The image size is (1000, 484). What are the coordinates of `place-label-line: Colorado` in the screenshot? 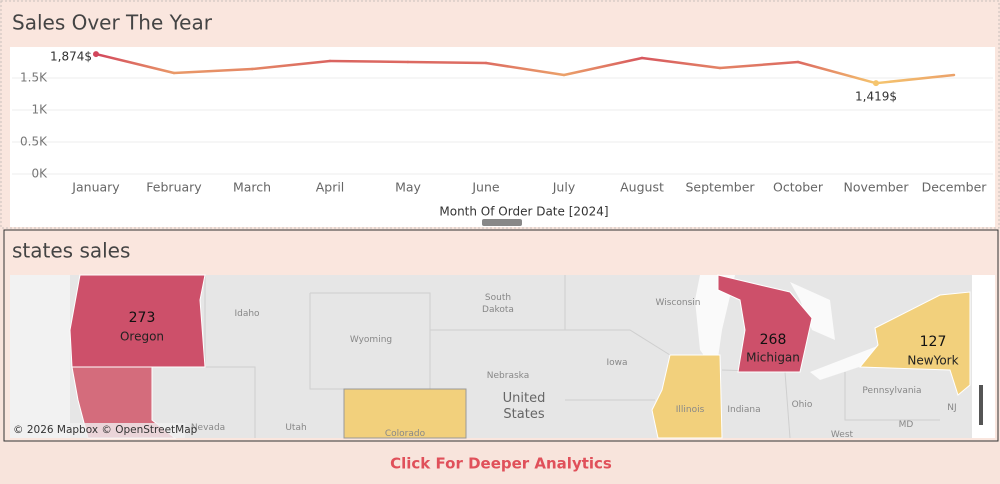 It's located at (405, 434).